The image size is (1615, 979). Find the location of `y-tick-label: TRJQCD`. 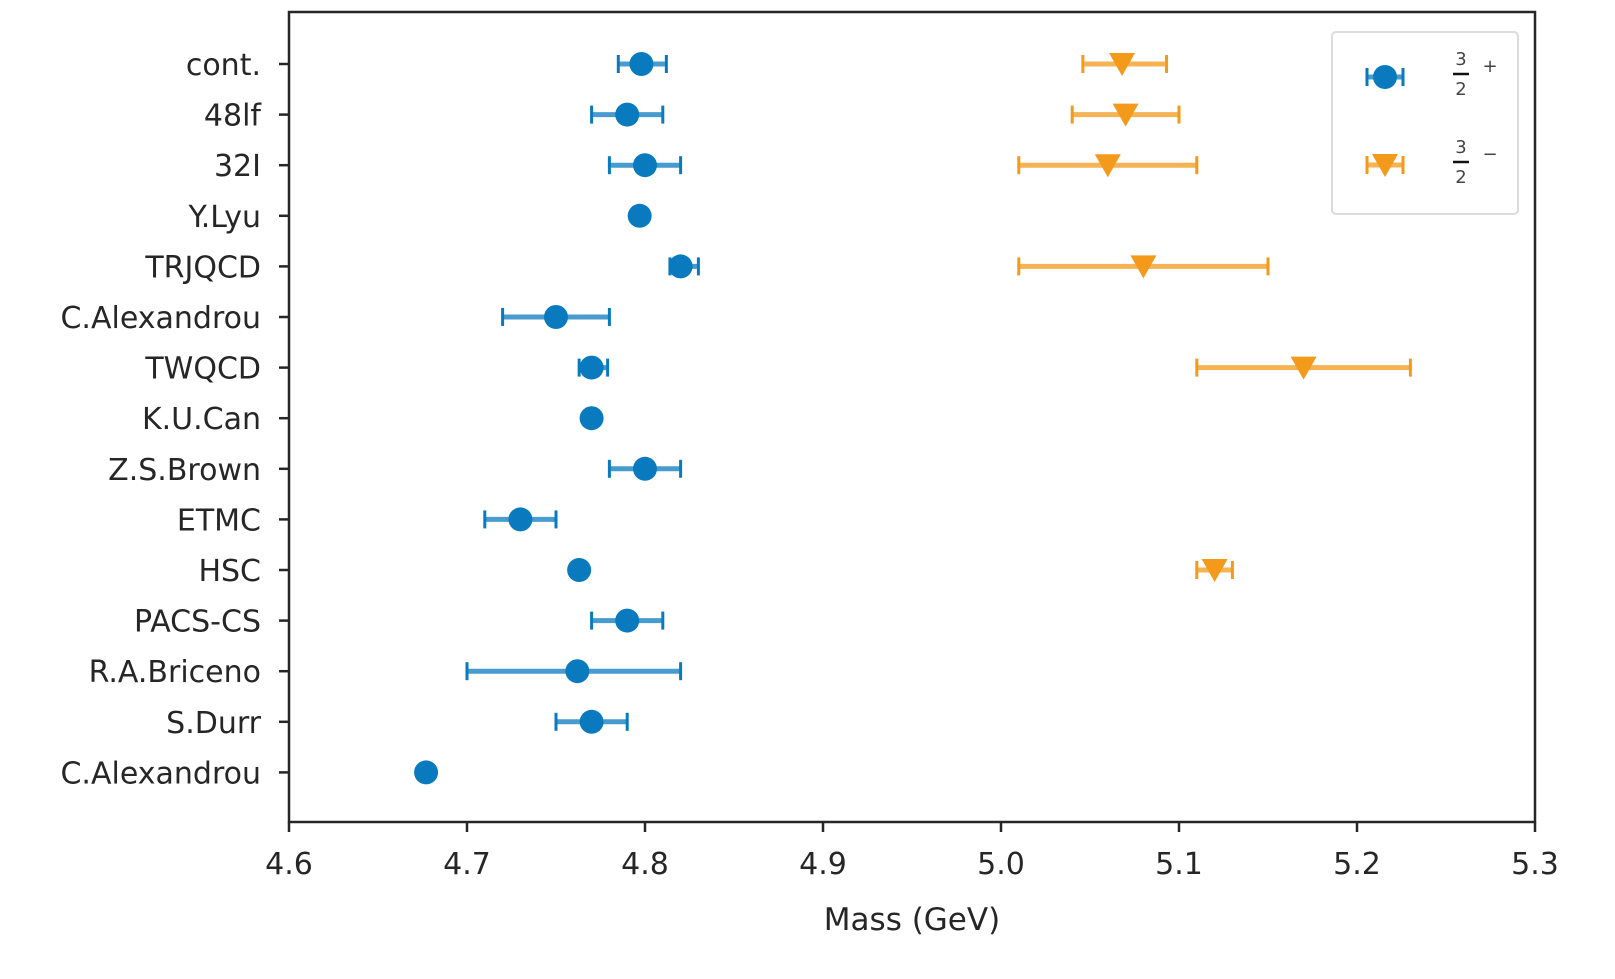

y-tick-label: TRJQCD is located at coordinates (202, 267).